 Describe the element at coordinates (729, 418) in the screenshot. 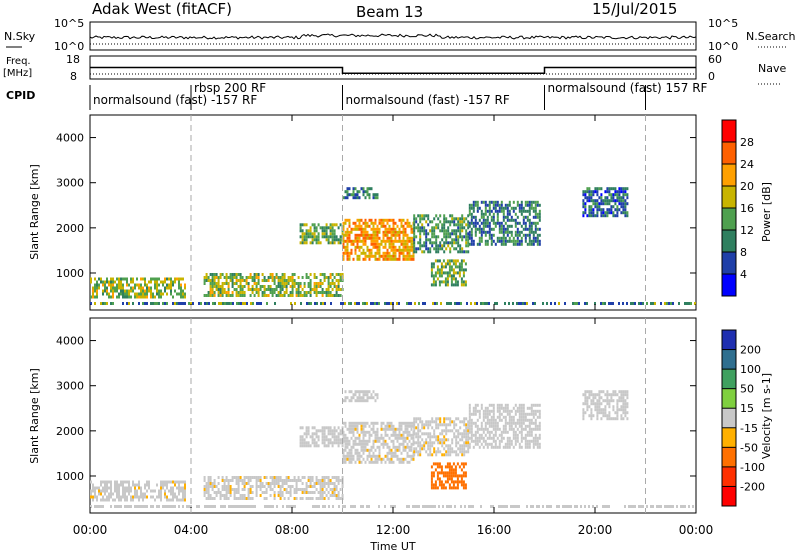

I see `colorbar-frame` at that location.